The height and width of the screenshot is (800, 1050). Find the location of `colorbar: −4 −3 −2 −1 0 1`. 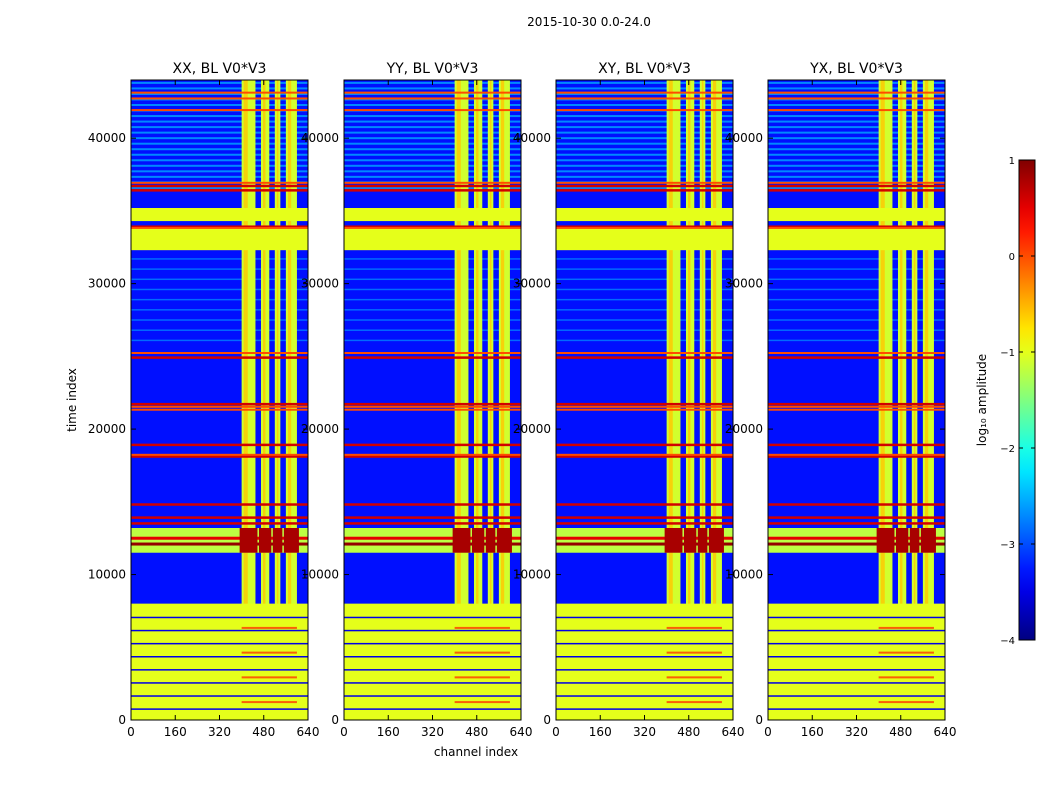

colorbar: −4 −3 −2 −1 0 1 is located at coordinates (1018, 401).